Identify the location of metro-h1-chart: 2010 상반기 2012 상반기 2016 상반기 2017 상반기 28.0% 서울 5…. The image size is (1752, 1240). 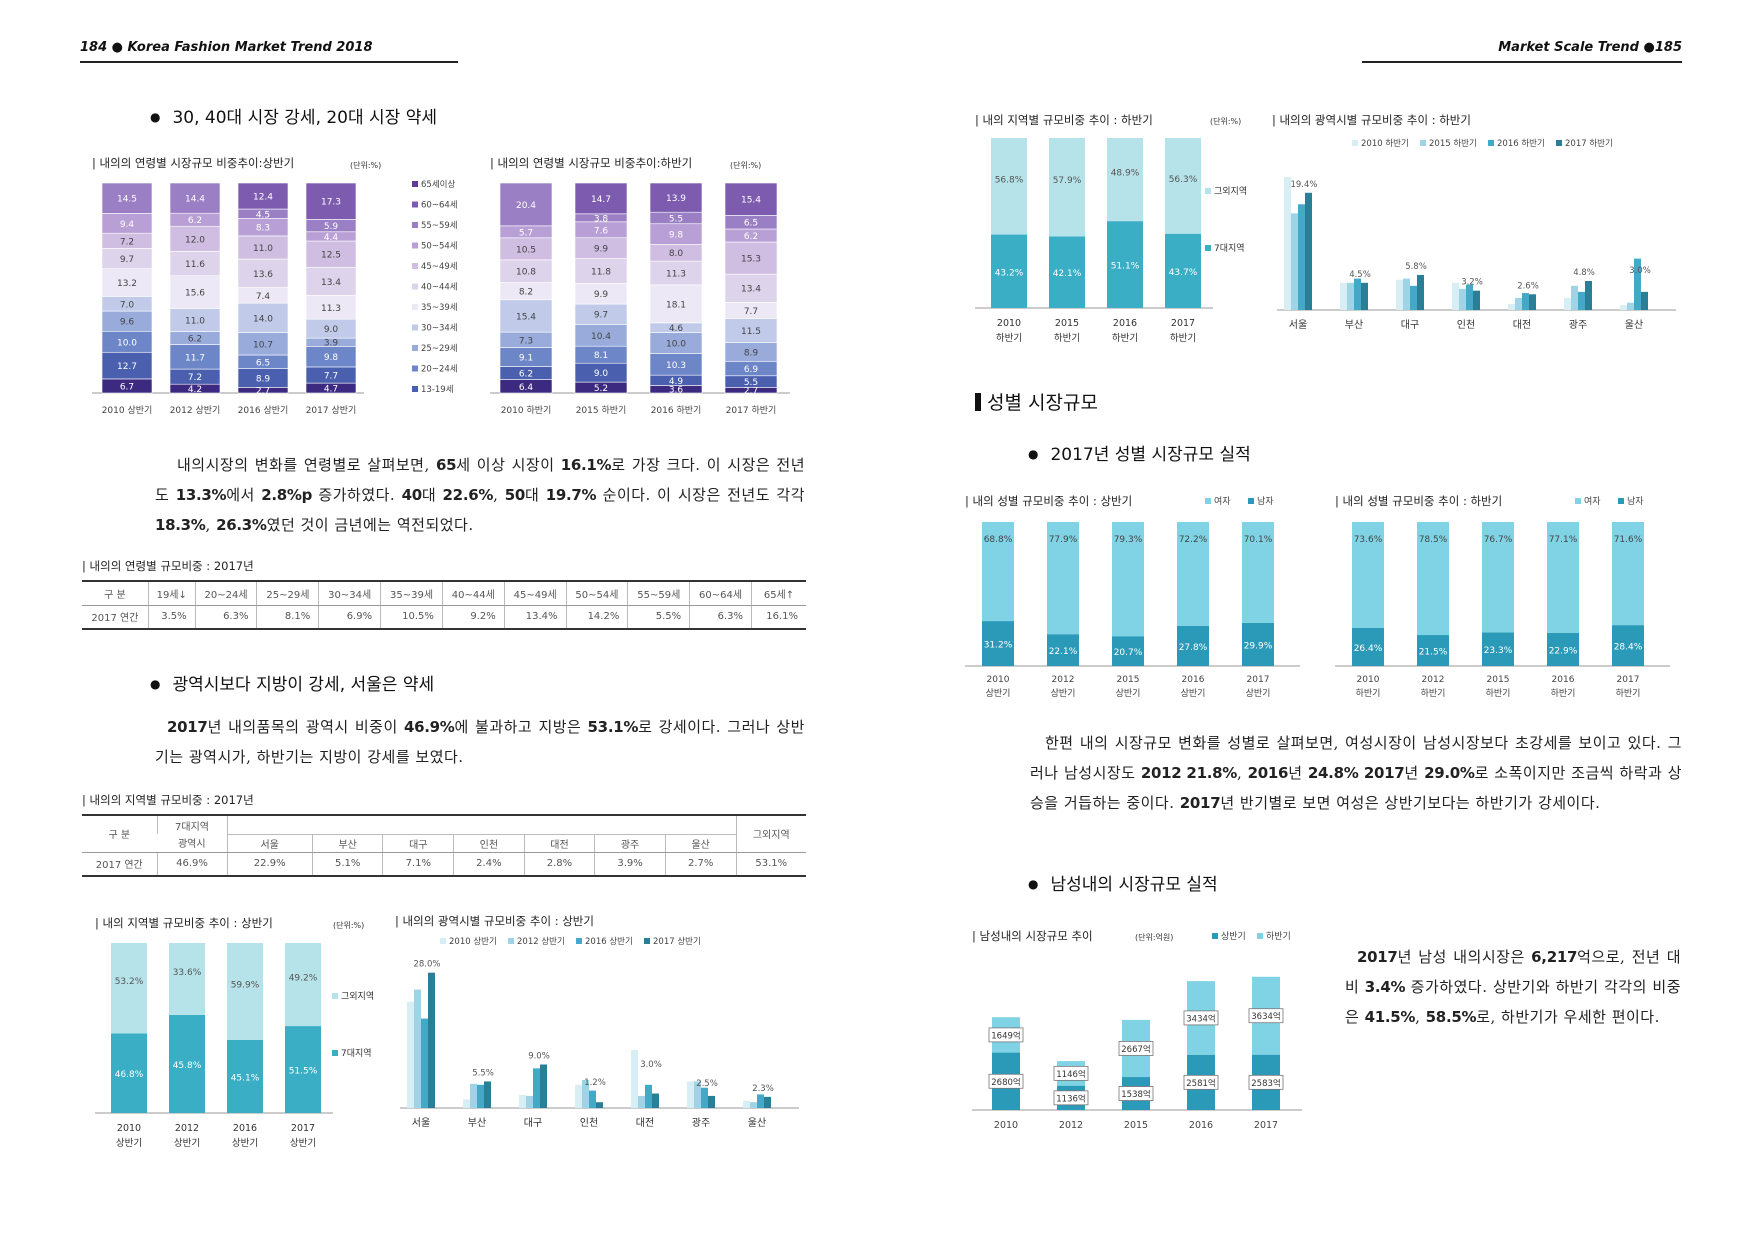
(599, 1032).